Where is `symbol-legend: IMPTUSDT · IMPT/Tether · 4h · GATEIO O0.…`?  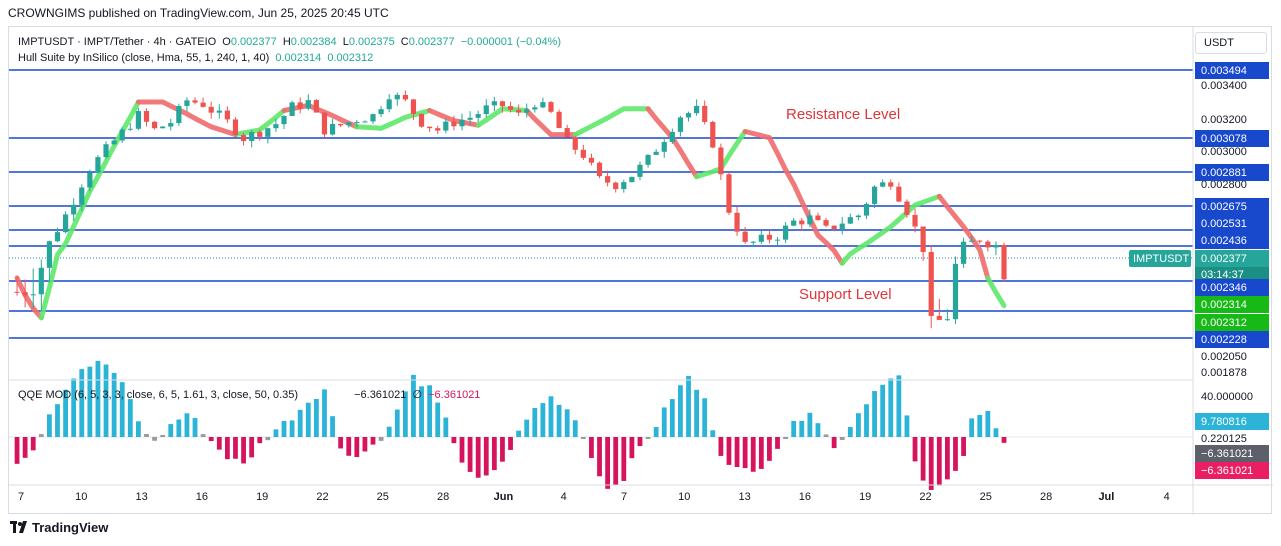 symbol-legend: IMPTUSDT · IMPT/Tether · 4h · GATEIO O0.… is located at coordinates (291, 42).